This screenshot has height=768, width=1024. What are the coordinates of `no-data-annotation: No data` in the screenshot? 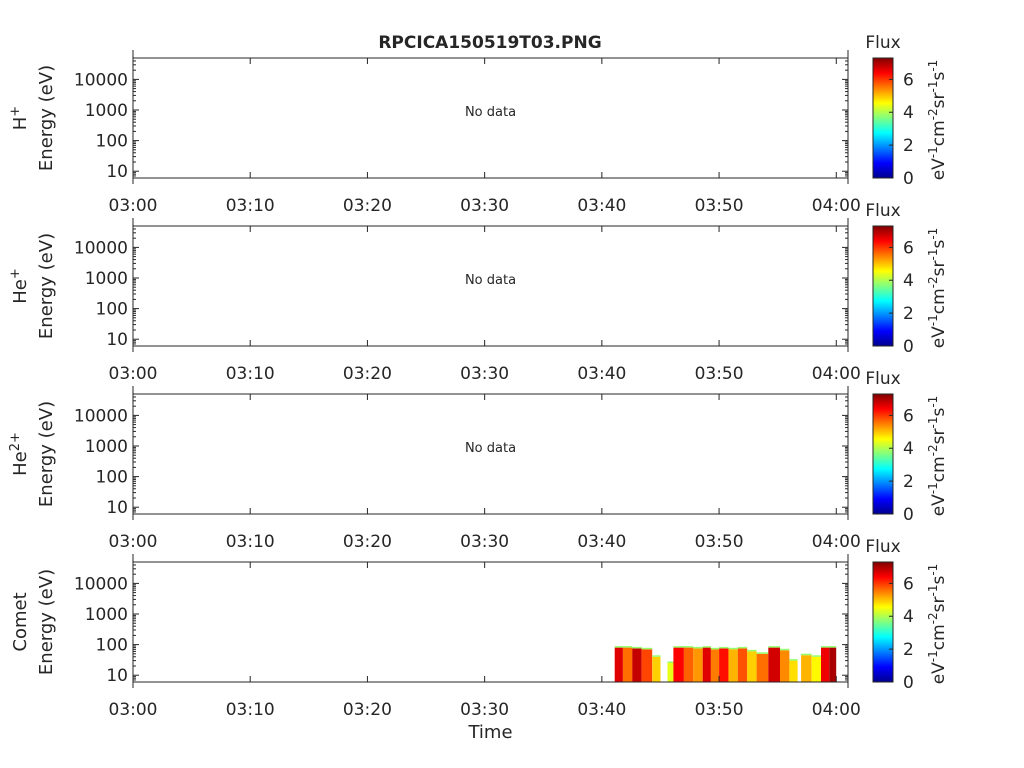 It's located at (490, 448).